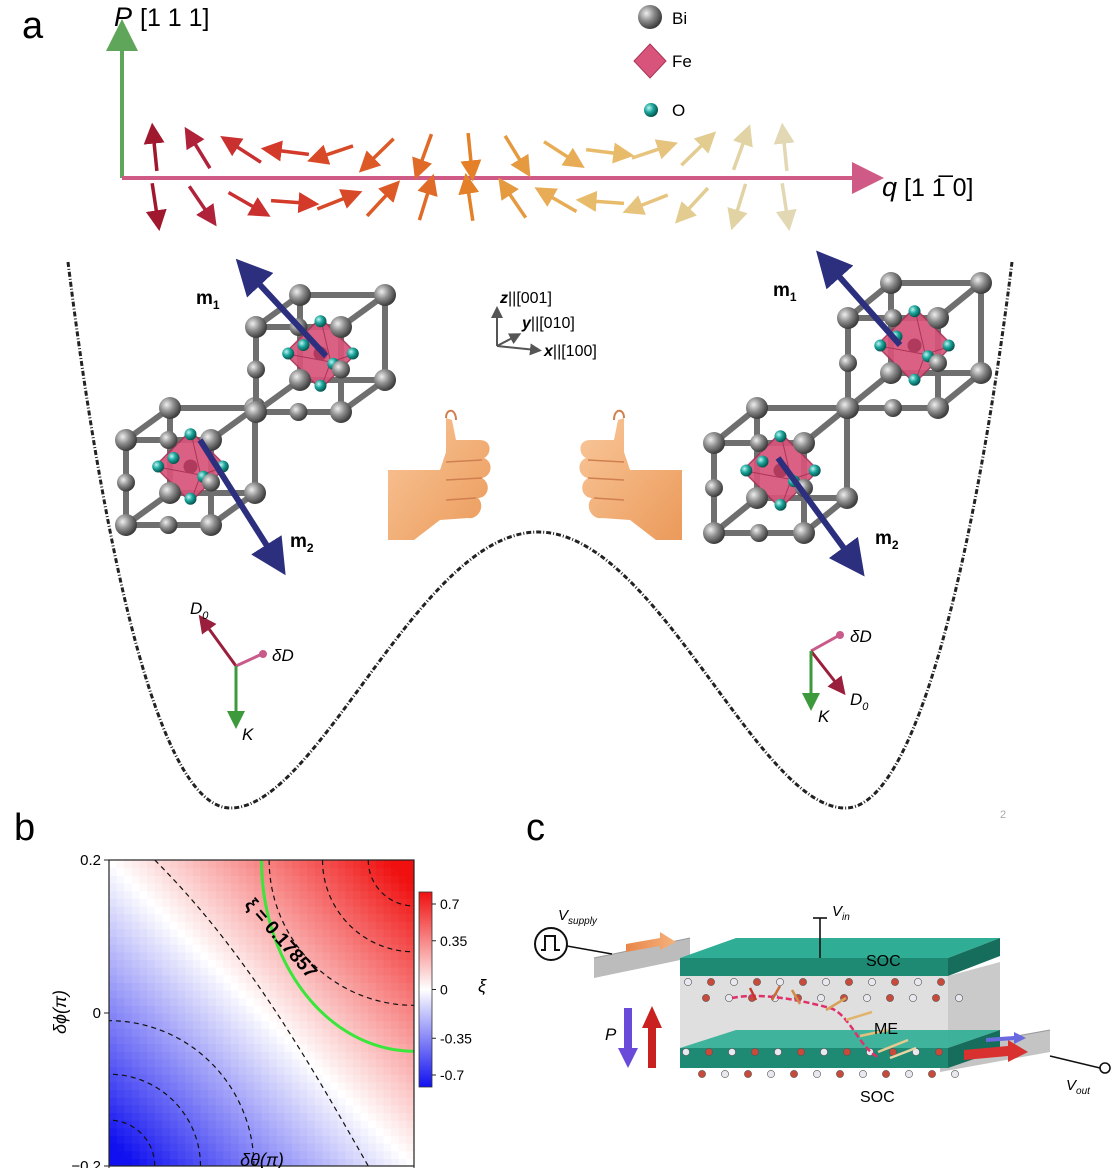 The height and width of the screenshot is (1168, 1118). I want to click on heatmap-axes: −0.2−0.2000.20.2, so click(243, 1010).